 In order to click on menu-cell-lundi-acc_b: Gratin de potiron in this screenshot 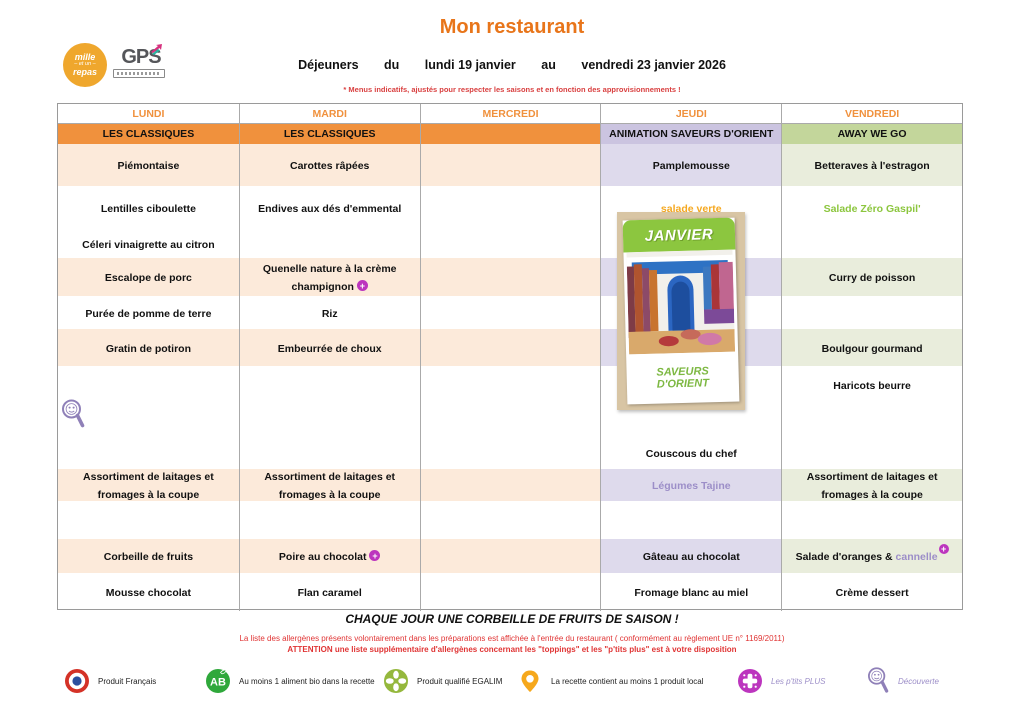, I will do `click(148, 347)`.